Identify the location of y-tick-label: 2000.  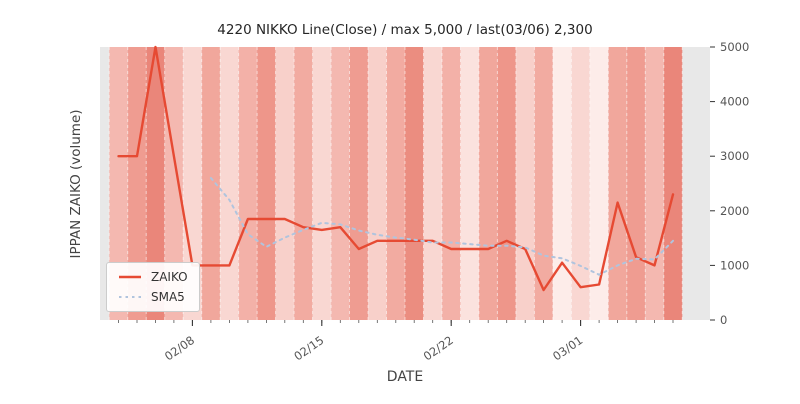
(734, 211).